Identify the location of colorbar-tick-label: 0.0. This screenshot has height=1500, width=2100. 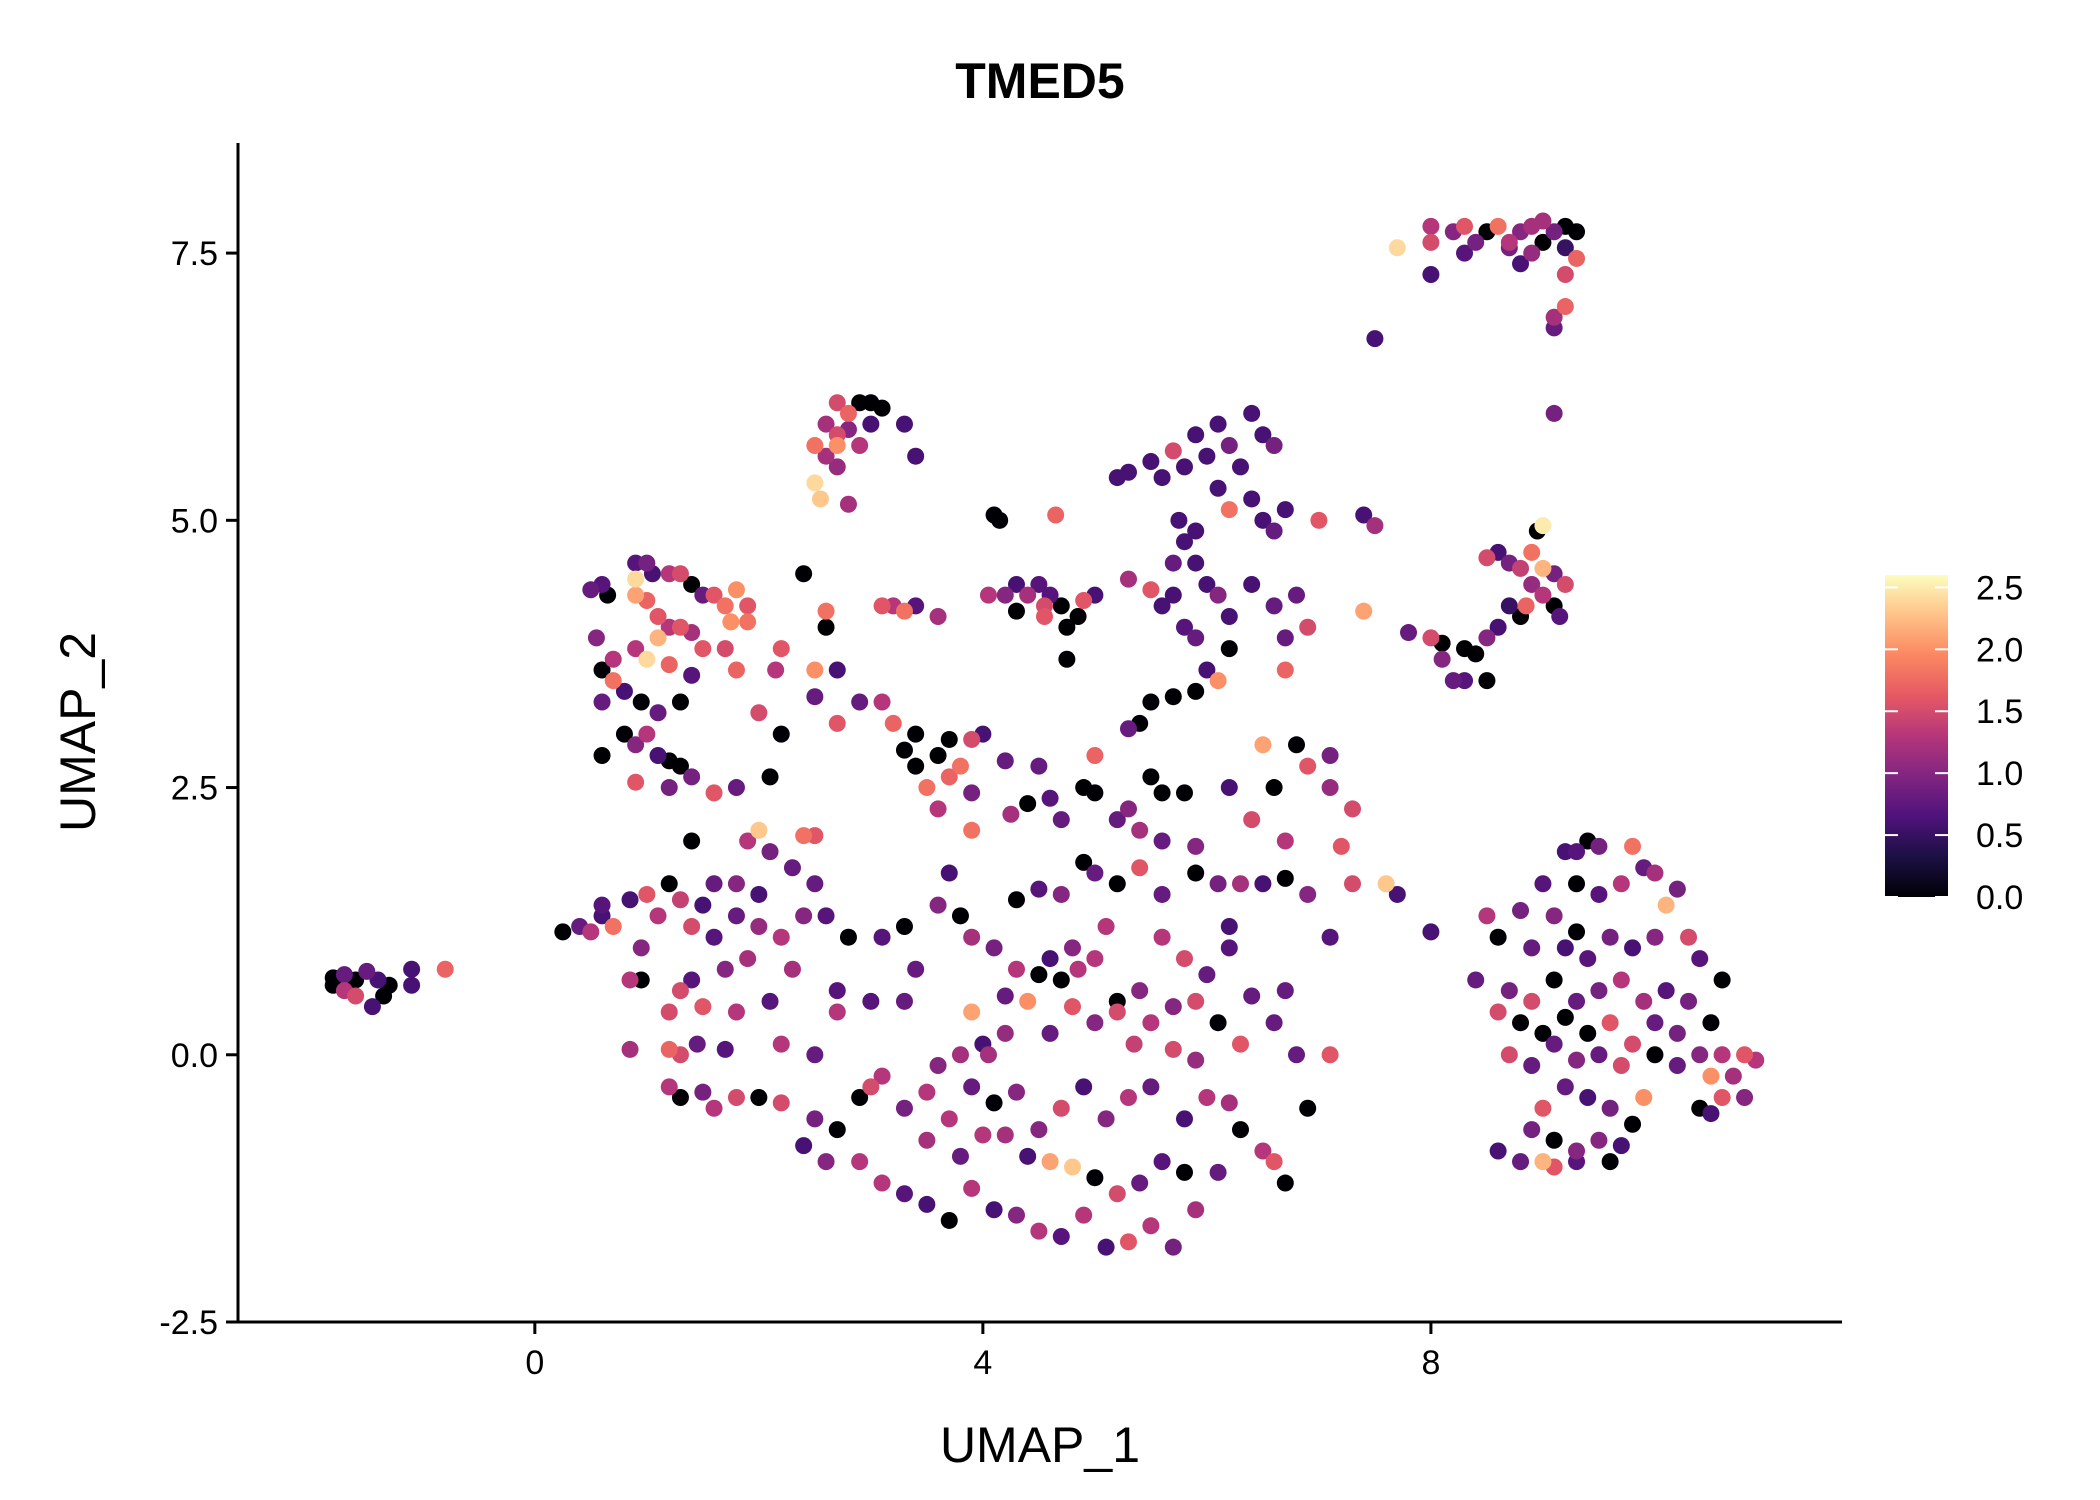
(1999, 898).